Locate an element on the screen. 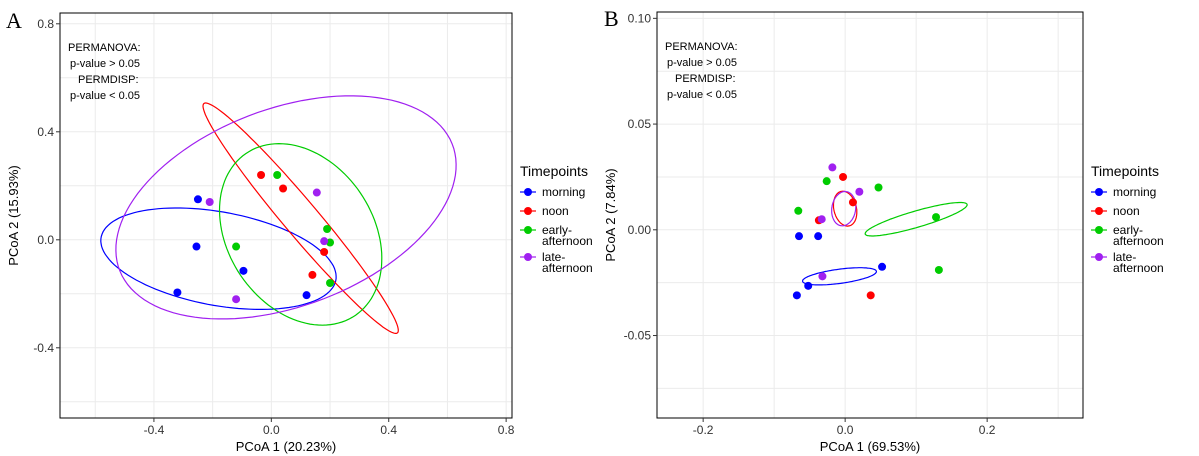 This screenshot has width=1199, height=456. panel-b-ellipse-morning is located at coordinates (839, 276).